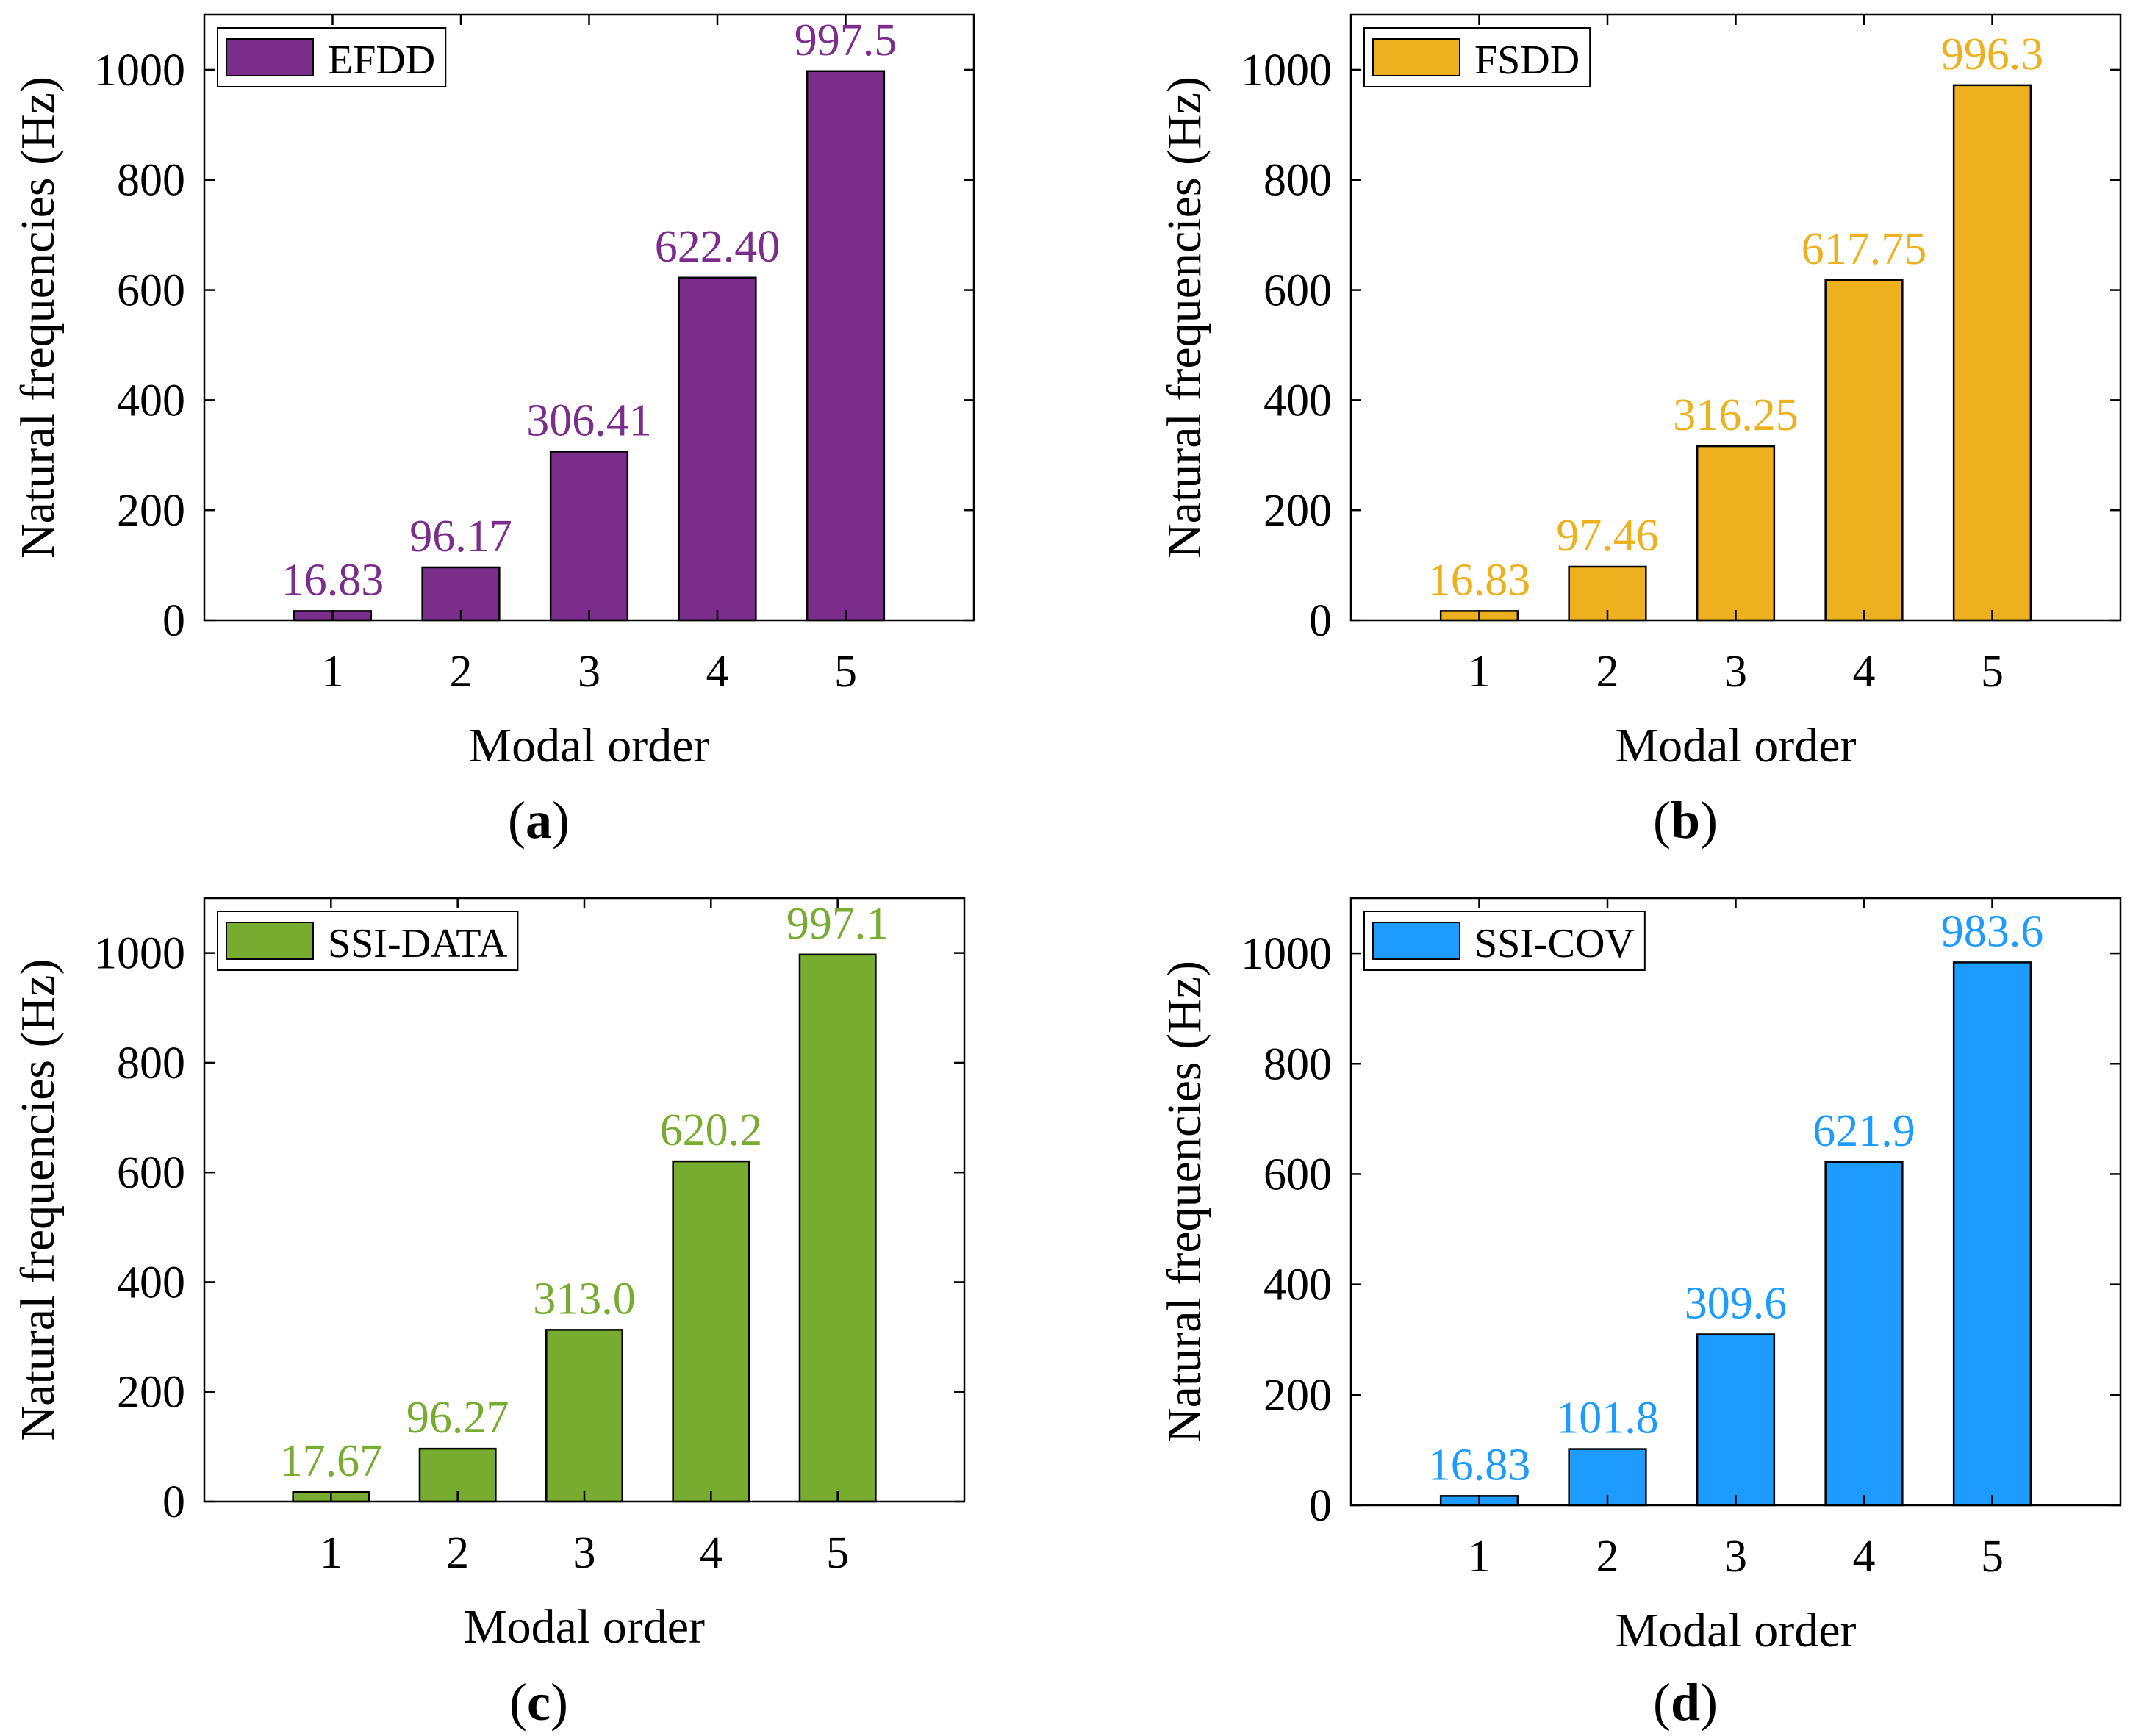 The width and height of the screenshot is (2133, 1736). I want to click on legend-label: EFDD, so click(381, 60).